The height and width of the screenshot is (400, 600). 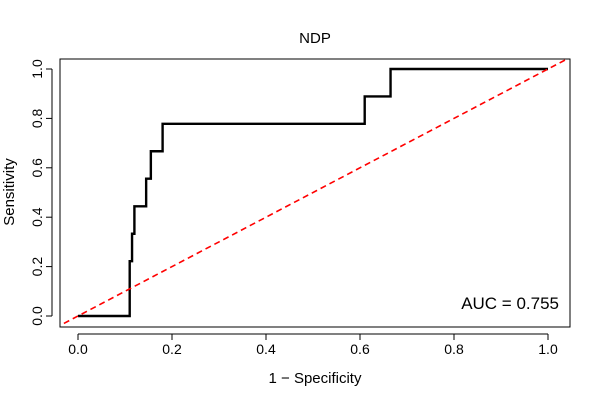 I want to click on y-axis-label: Sensitivity, so click(x=9, y=192).